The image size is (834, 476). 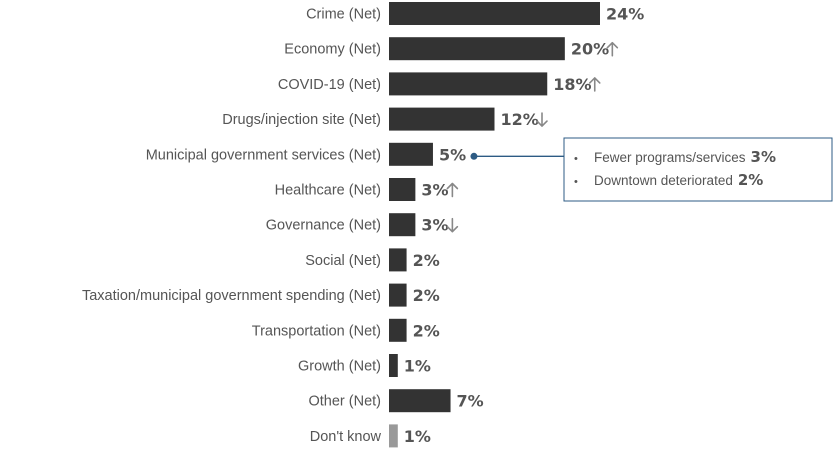 I want to click on category-label: Municipal government services (Net), so click(x=263, y=155).